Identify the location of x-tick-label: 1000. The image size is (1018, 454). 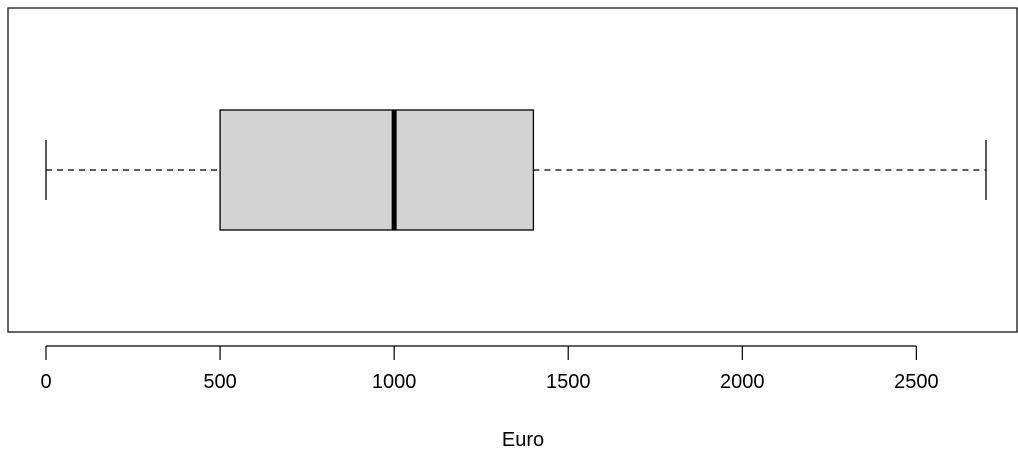
(394, 382).